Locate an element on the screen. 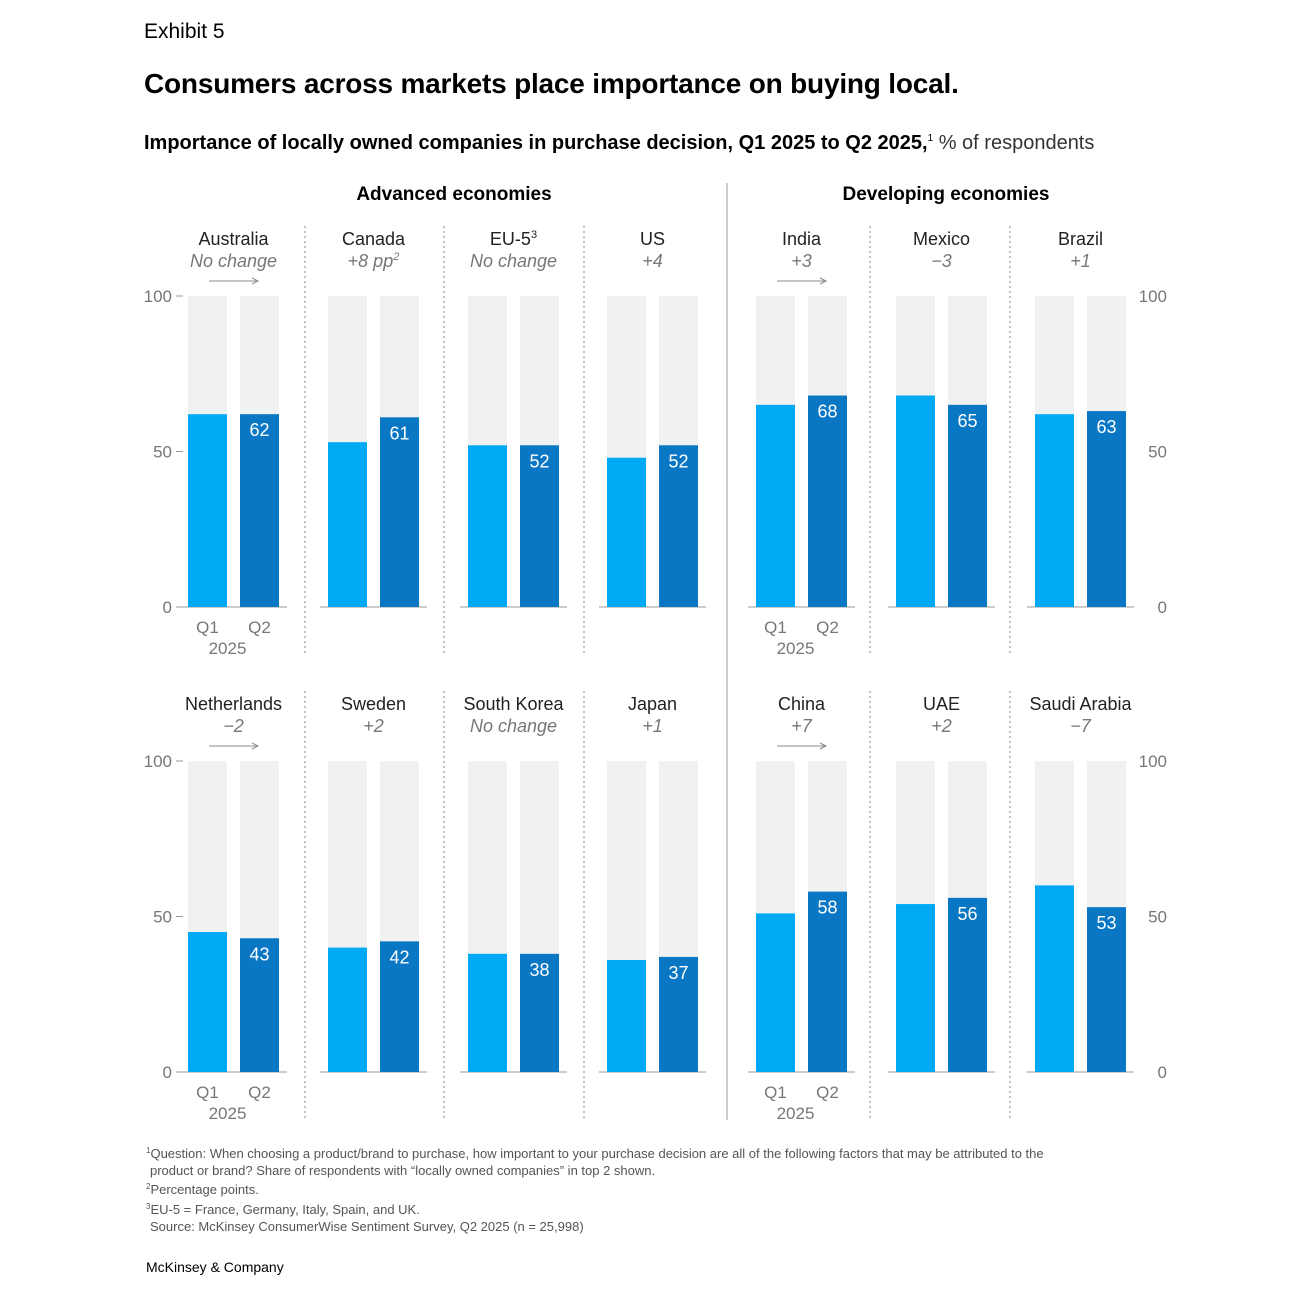 The image size is (1303, 1299). footnote-marker: 1 is located at coordinates (148, 1150).